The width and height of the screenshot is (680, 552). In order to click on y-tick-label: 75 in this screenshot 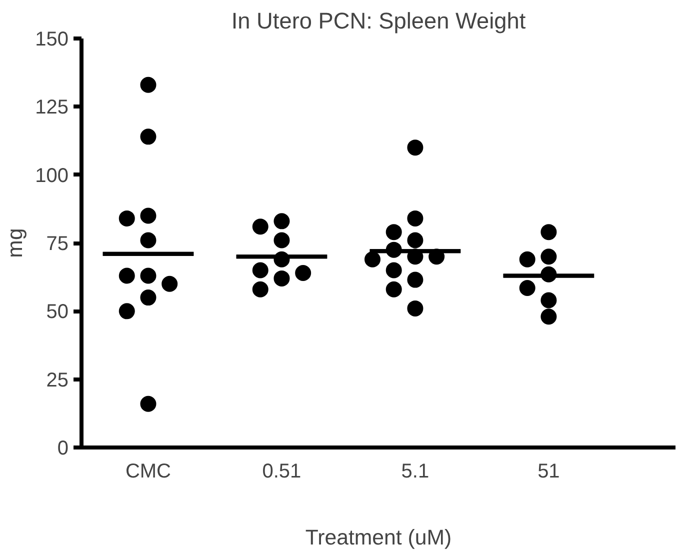, I will do `click(57, 244)`.